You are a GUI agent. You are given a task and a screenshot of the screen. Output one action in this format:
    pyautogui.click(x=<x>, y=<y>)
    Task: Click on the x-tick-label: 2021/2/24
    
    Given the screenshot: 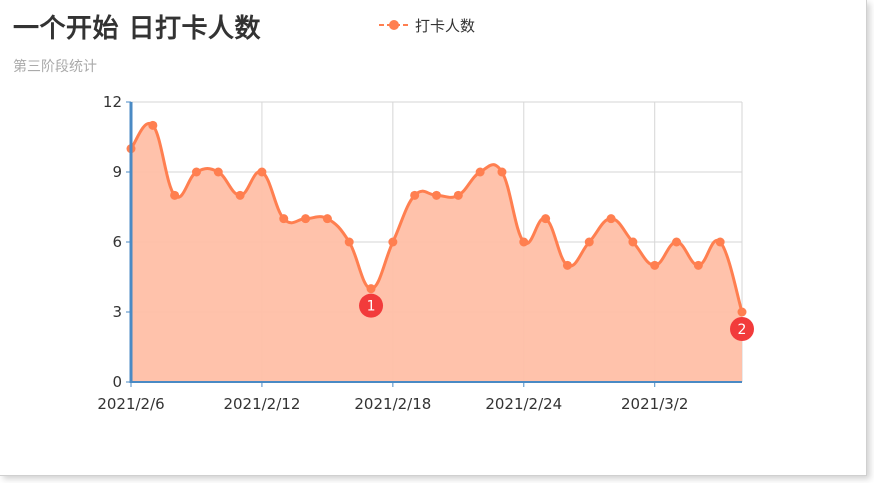 What is the action you would take?
    pyautogui.click(x=523, y=404)
    